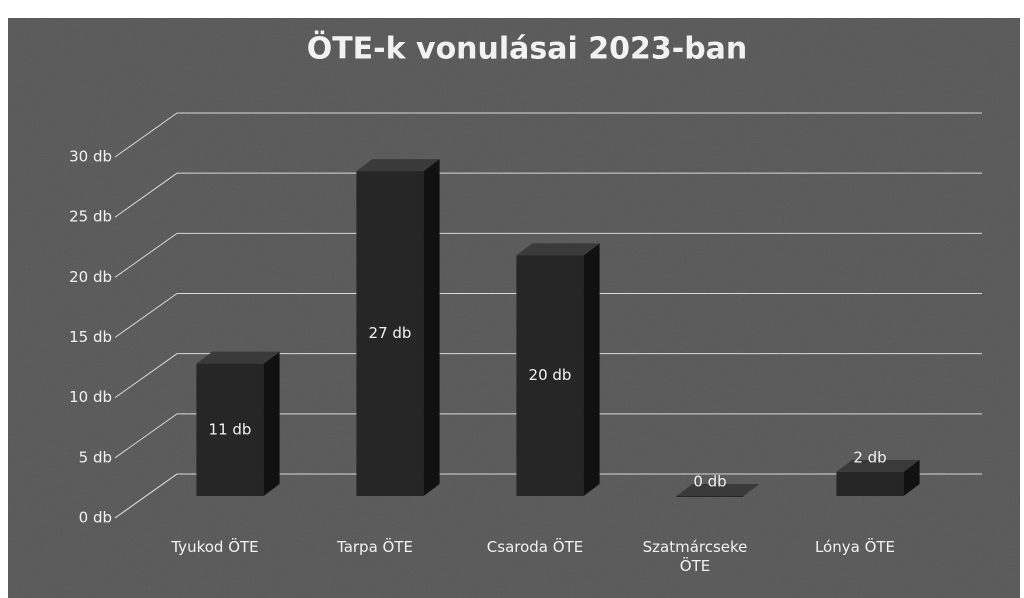 This screenshot has width=1024, height=598. I want to click on chart-title: ÖTE-k vonulásai 2023-ban, so click(527, 48).